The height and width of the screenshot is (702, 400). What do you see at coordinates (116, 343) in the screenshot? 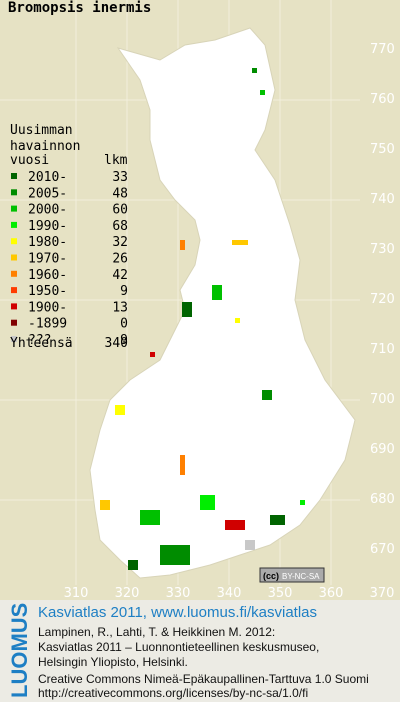
I see `legend-total: 340` at bounding box center [116, 343].